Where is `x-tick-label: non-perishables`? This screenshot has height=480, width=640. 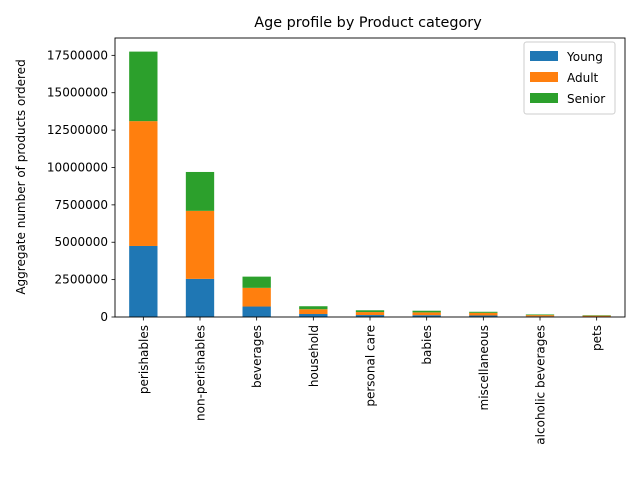 x-tick-label: non-perishables is located at coordinates (201, 373).